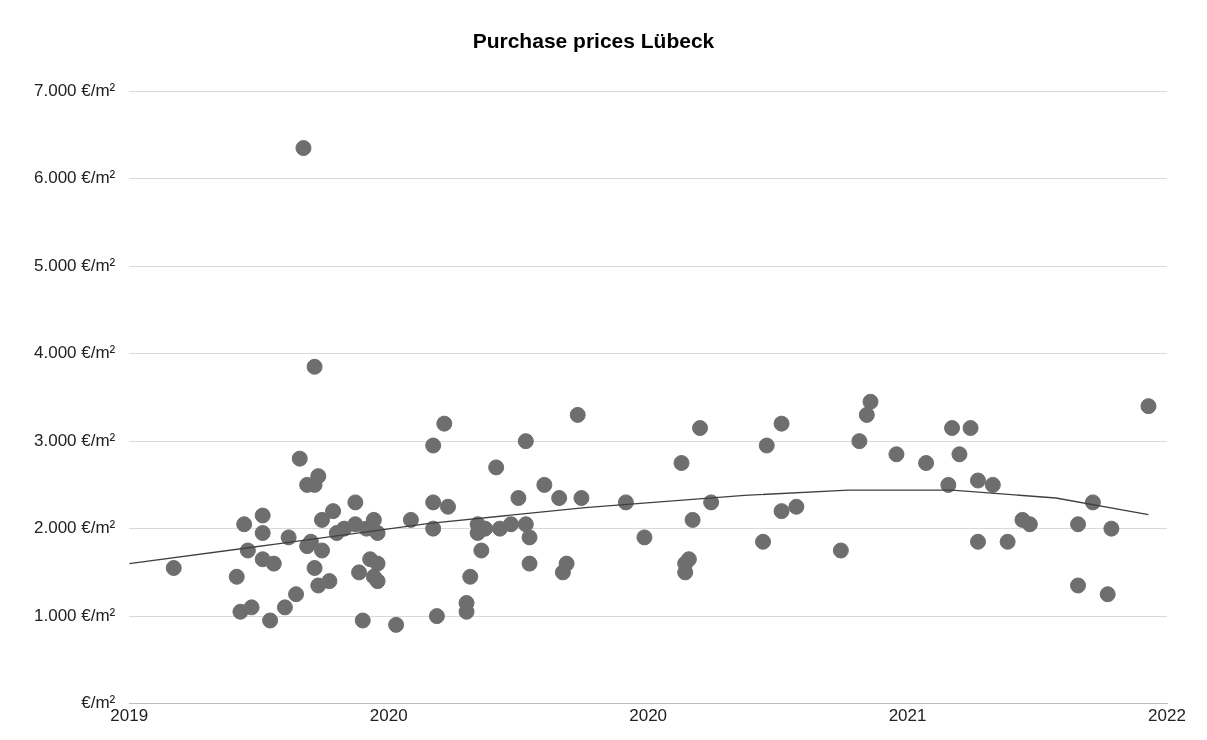 The height and width of the screenshot is (740, 1207). I want to click on x-tick-label: 2021, so click(907, 716).